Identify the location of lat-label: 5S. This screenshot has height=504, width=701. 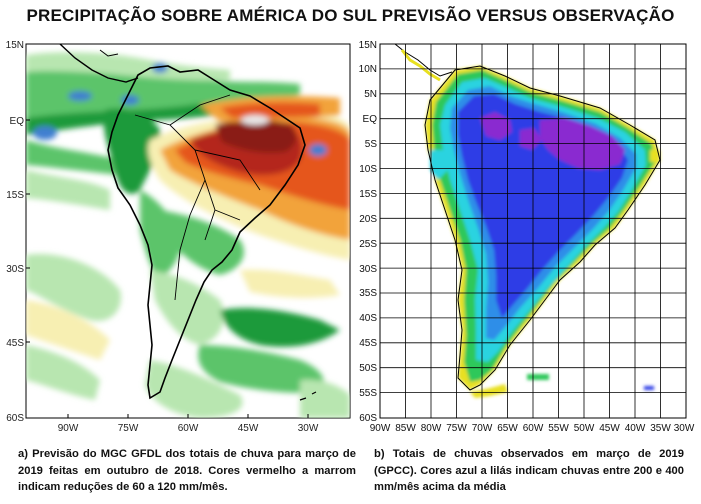
(371, 144).